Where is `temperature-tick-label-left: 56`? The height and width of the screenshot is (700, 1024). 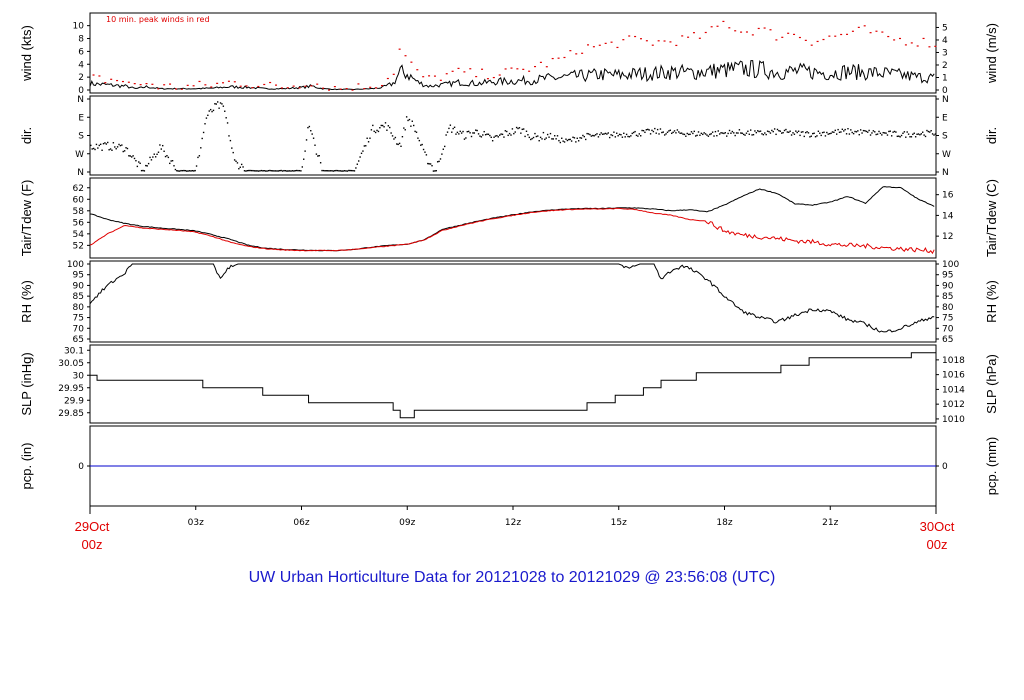
temperature-tick-label-left: 56 is located at coordinates (79, 223).